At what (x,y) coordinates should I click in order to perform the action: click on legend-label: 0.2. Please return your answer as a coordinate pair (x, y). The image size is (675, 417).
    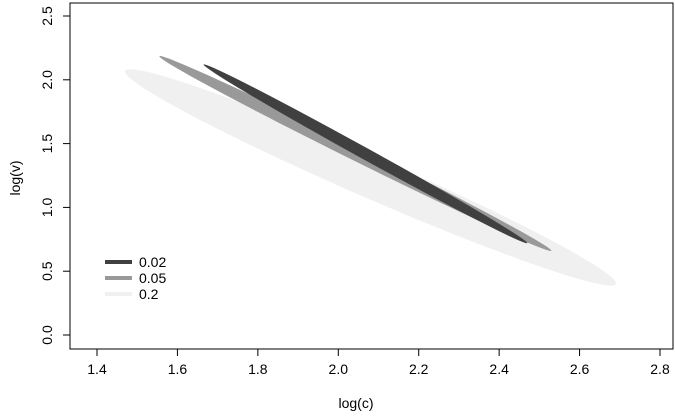
    Looking at the image, I should click on (149, 294).